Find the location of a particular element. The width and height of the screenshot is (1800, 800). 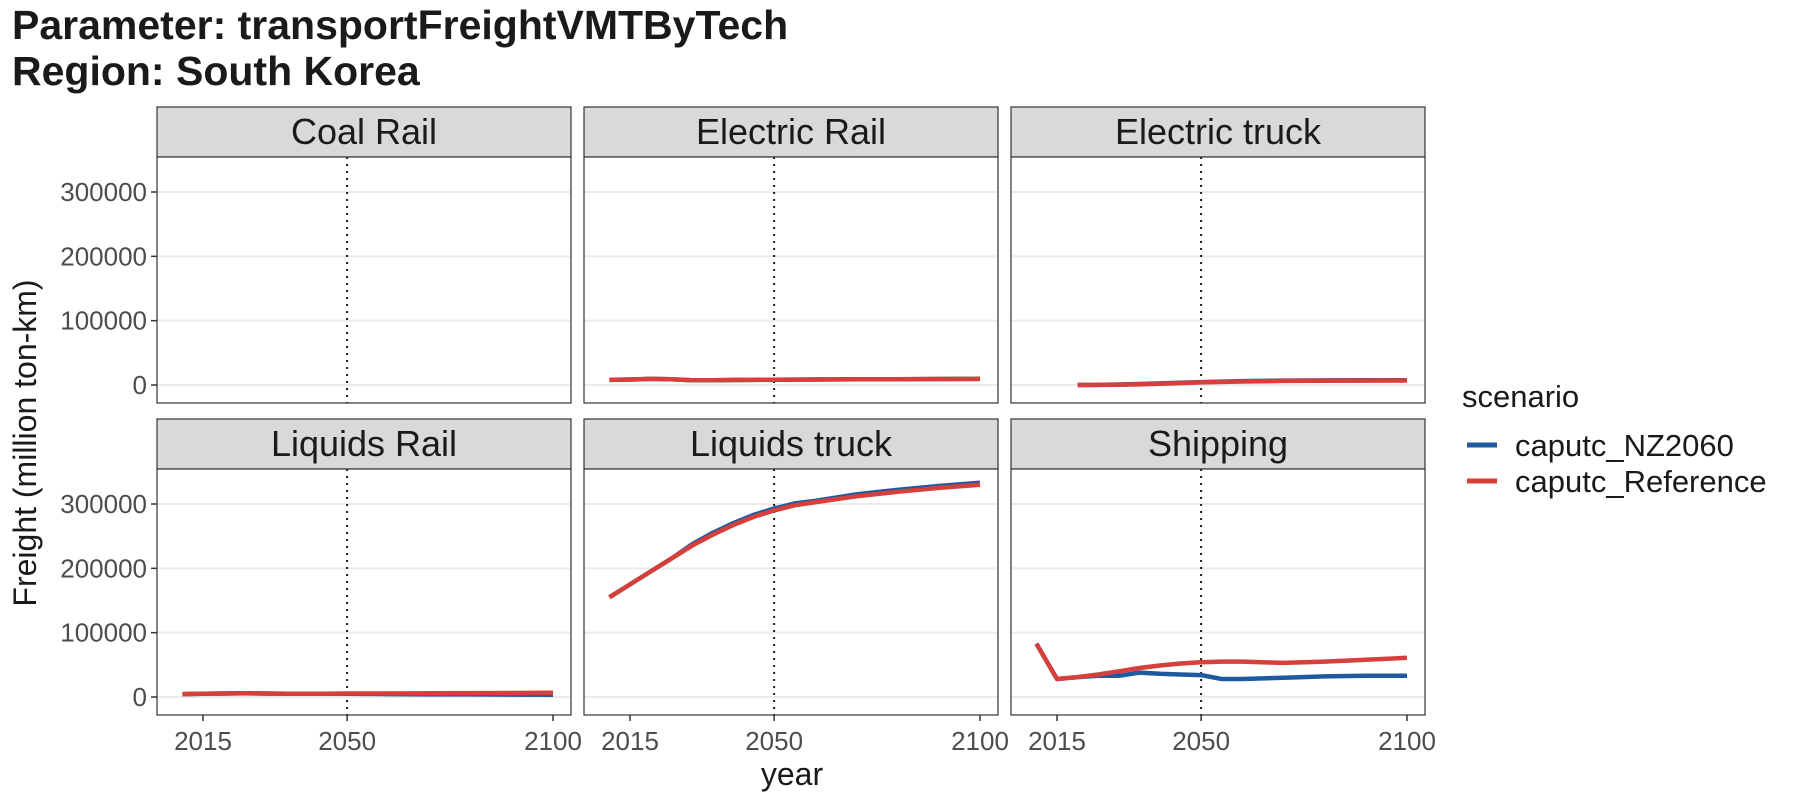

facet-strip-label: Electric truck is located at coordinates (1218, 131).